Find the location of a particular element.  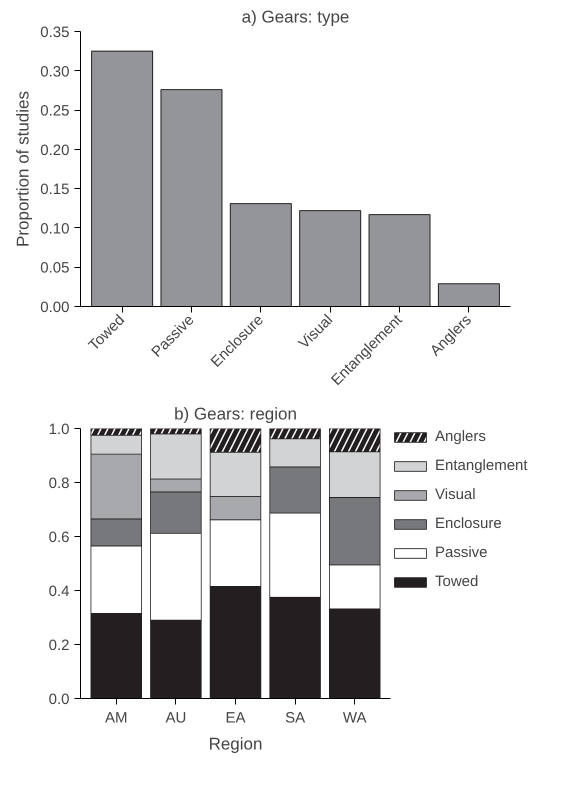

y-tick-label: 0.0 is located at coordinates (59, 699).